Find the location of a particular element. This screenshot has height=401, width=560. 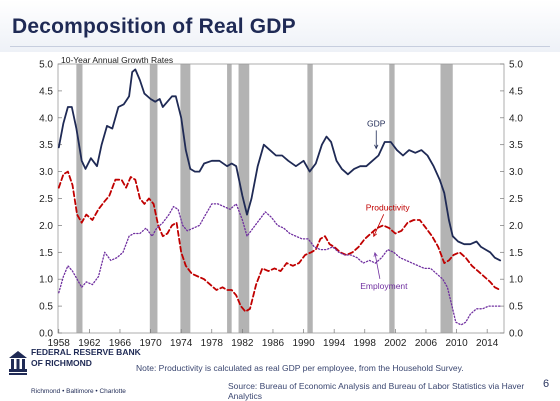

annotation-arrow-productivity is located at coordinates (379, 225).